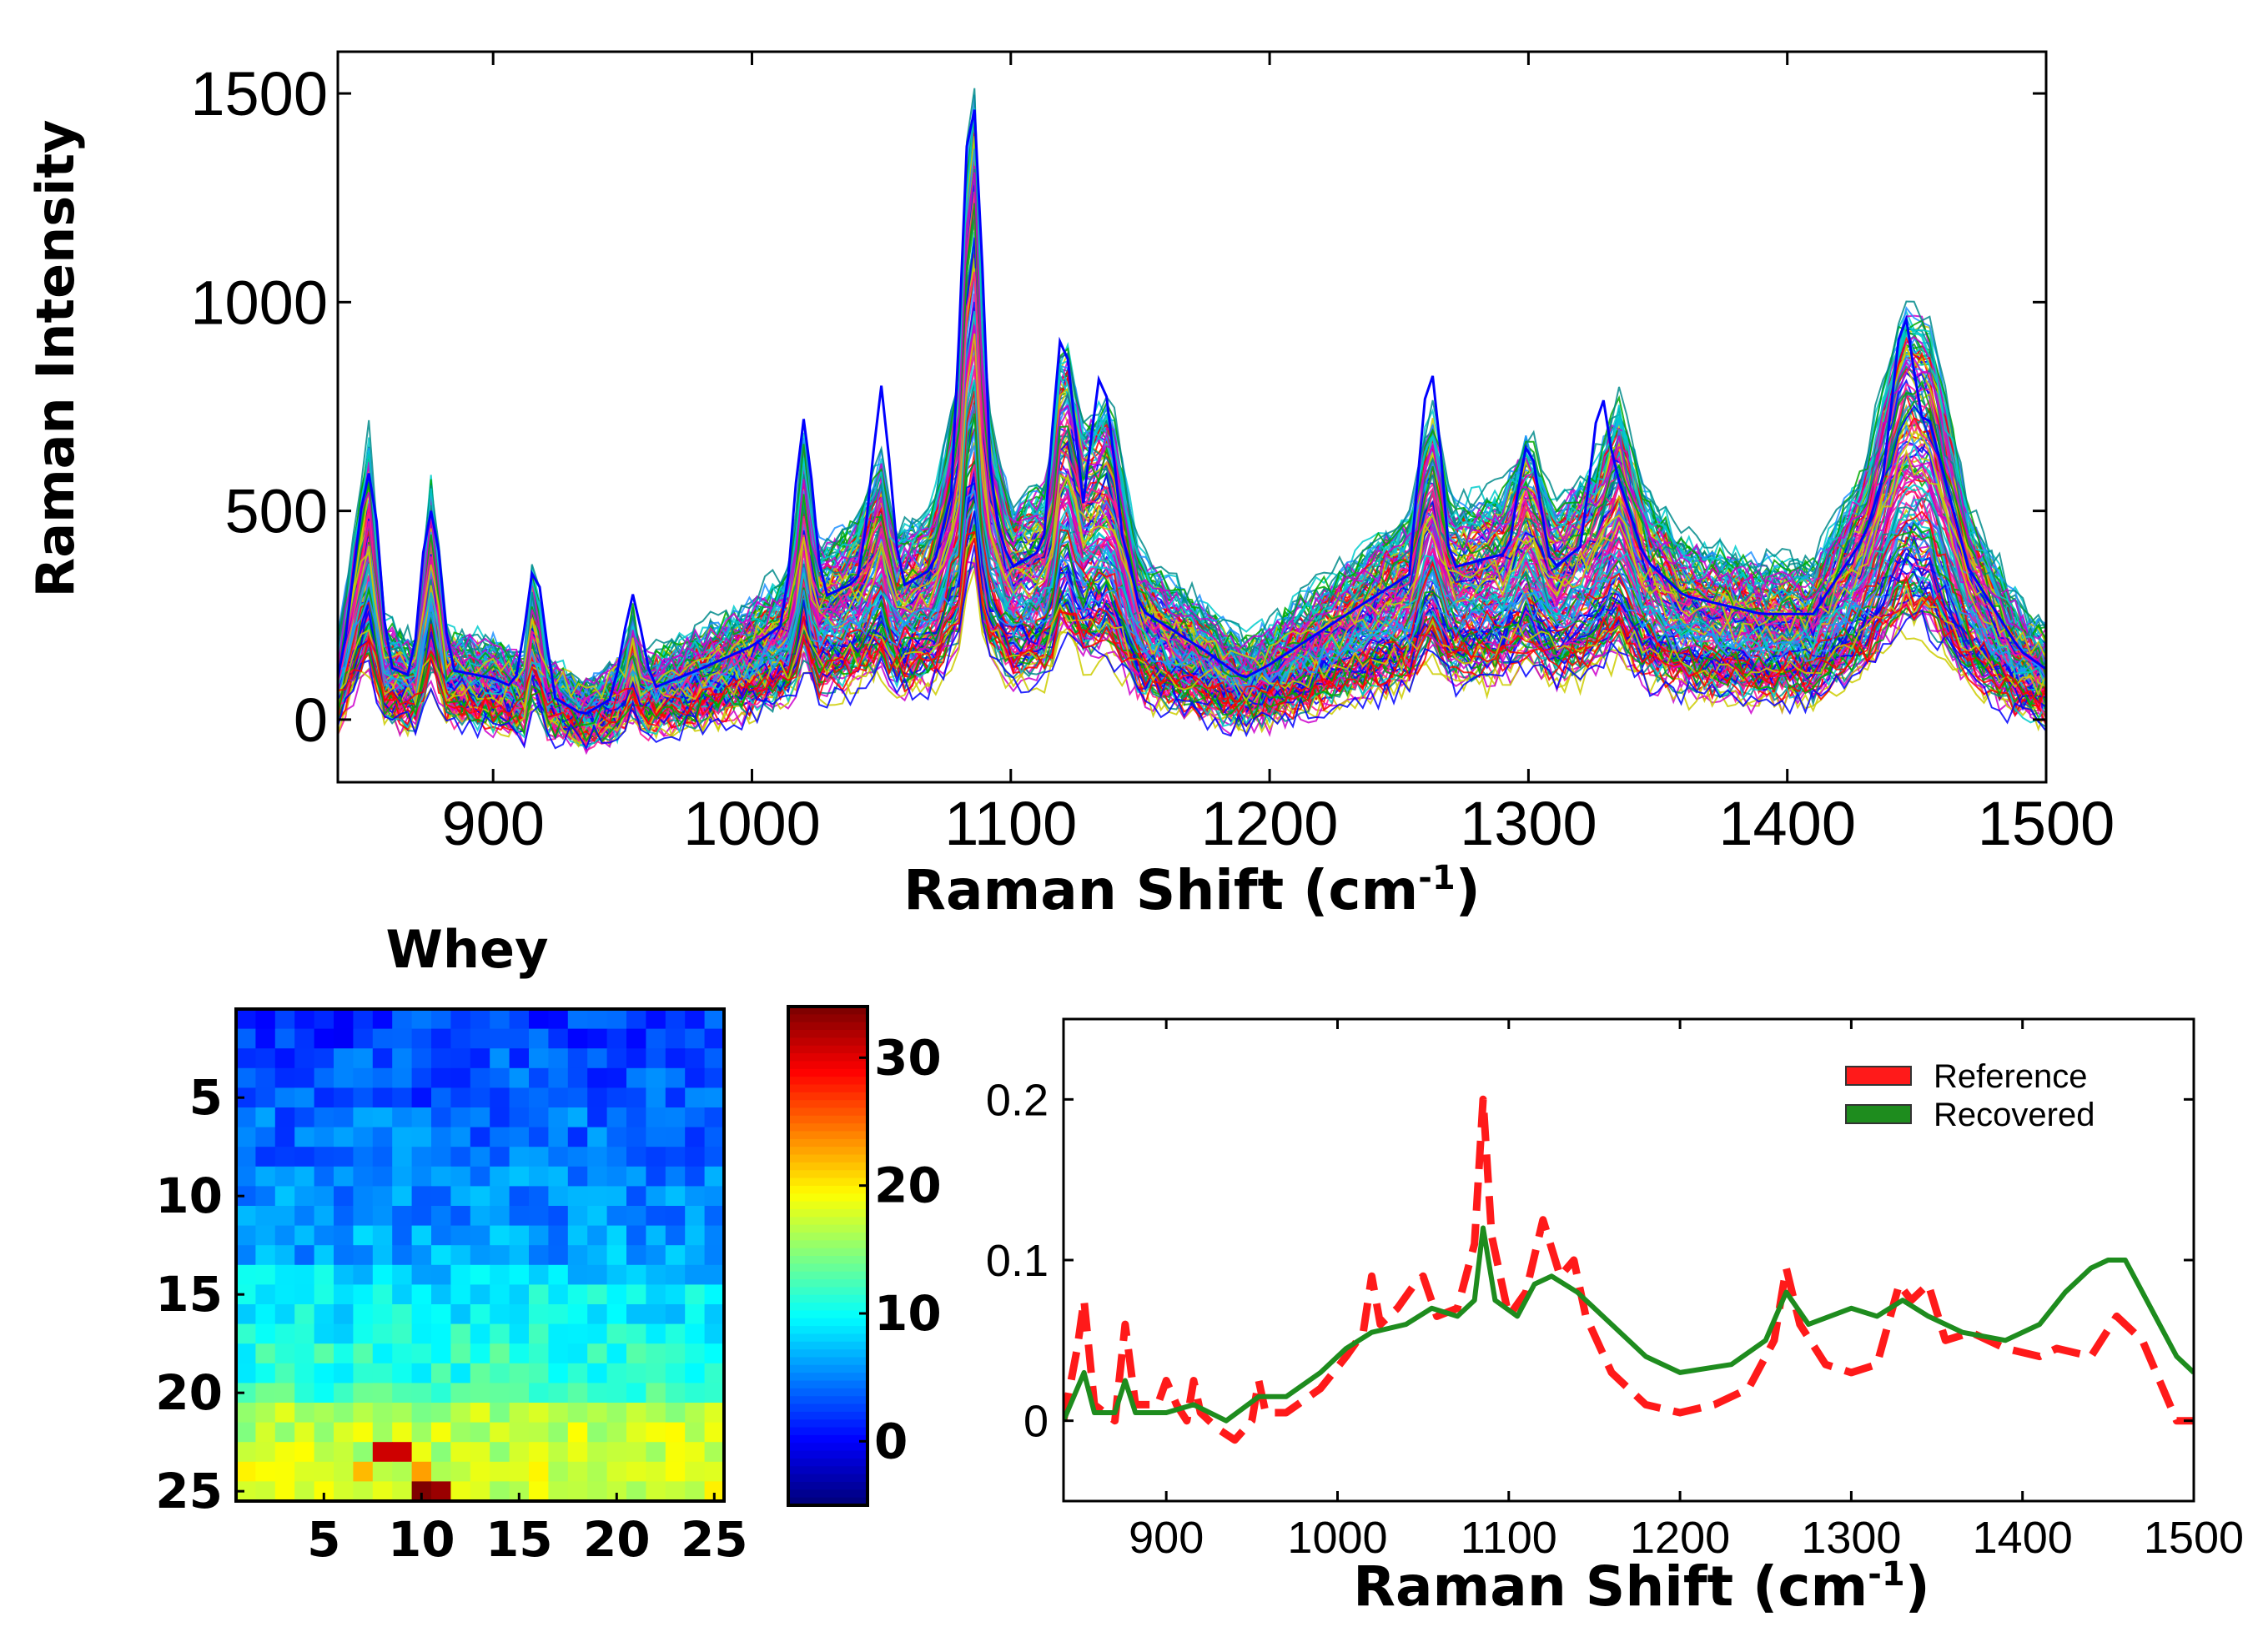 This screenshot has width=2268, height=1637. What do you see at coordinates (1192, 648) in the screenshot?
I see `spectrum-line` at bounding box center [1192, 648].